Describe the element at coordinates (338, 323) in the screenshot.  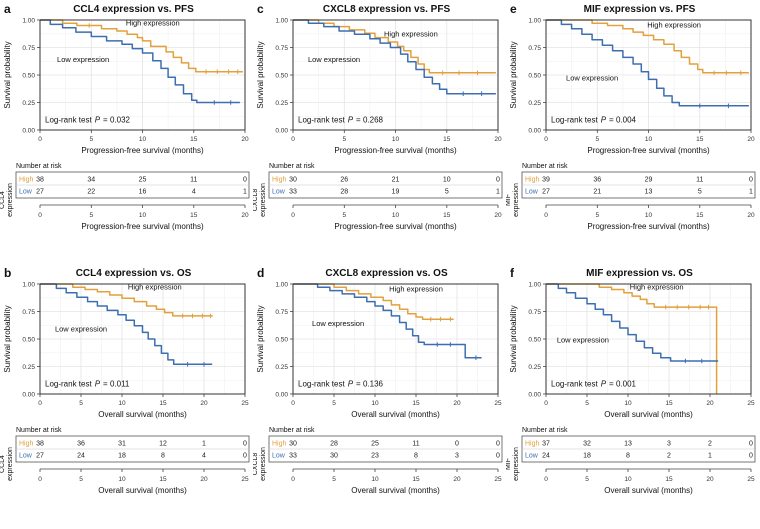
I see `low-expression-label: Low expression` at that location.